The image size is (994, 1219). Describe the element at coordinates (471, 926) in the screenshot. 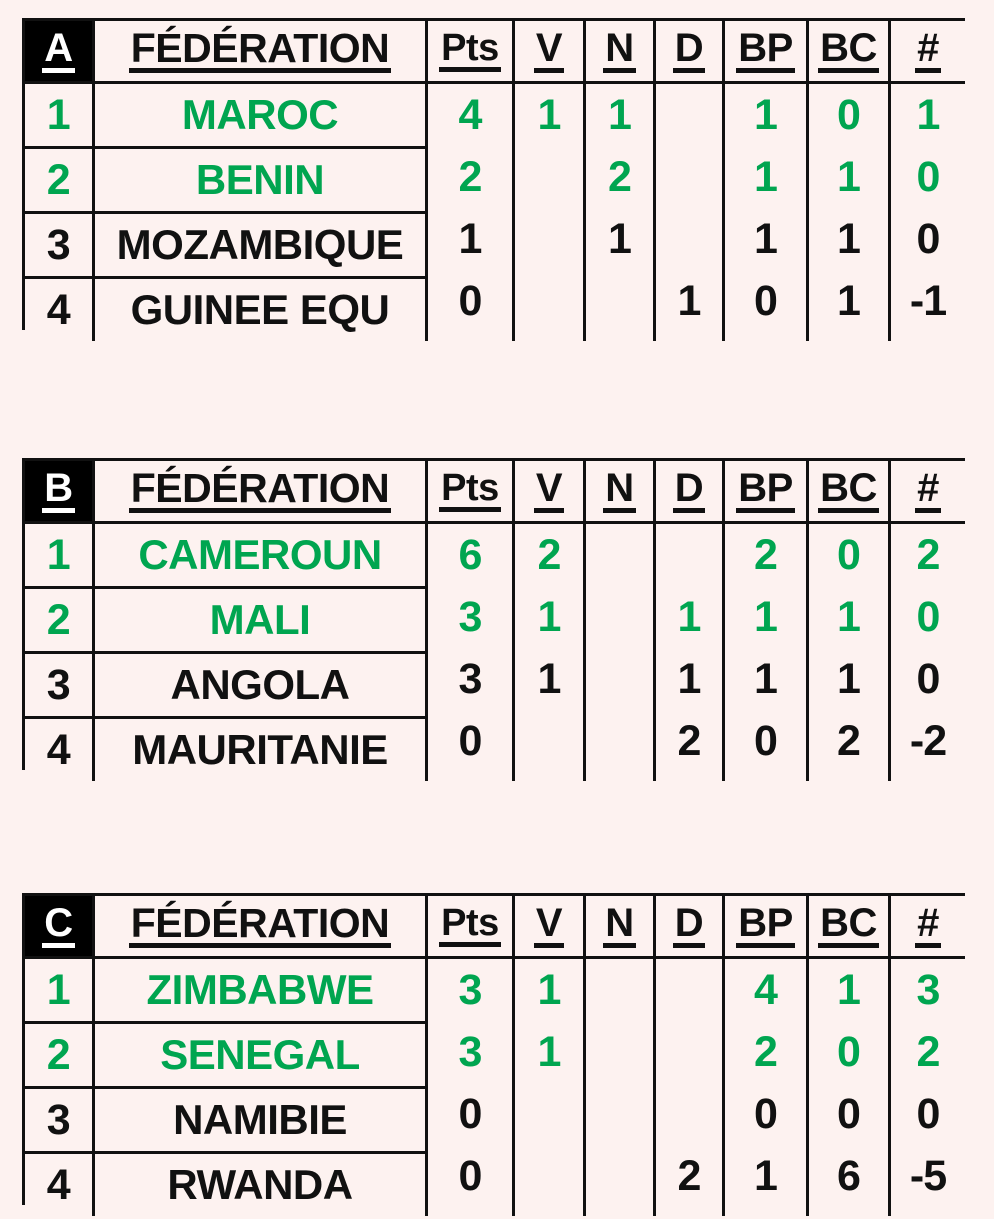

I see `column-header-pts: Pts` at that location.